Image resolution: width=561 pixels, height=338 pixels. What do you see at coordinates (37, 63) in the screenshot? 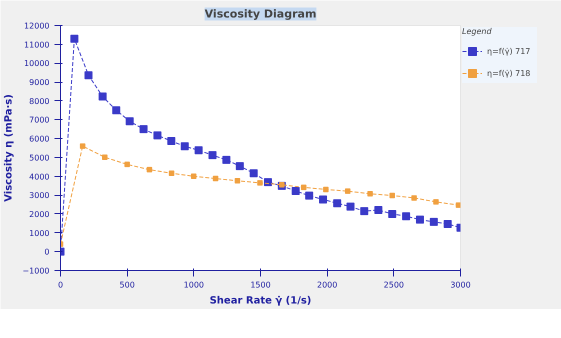
I see `y-tick-label: 10000` at bounding box center [37, 63].